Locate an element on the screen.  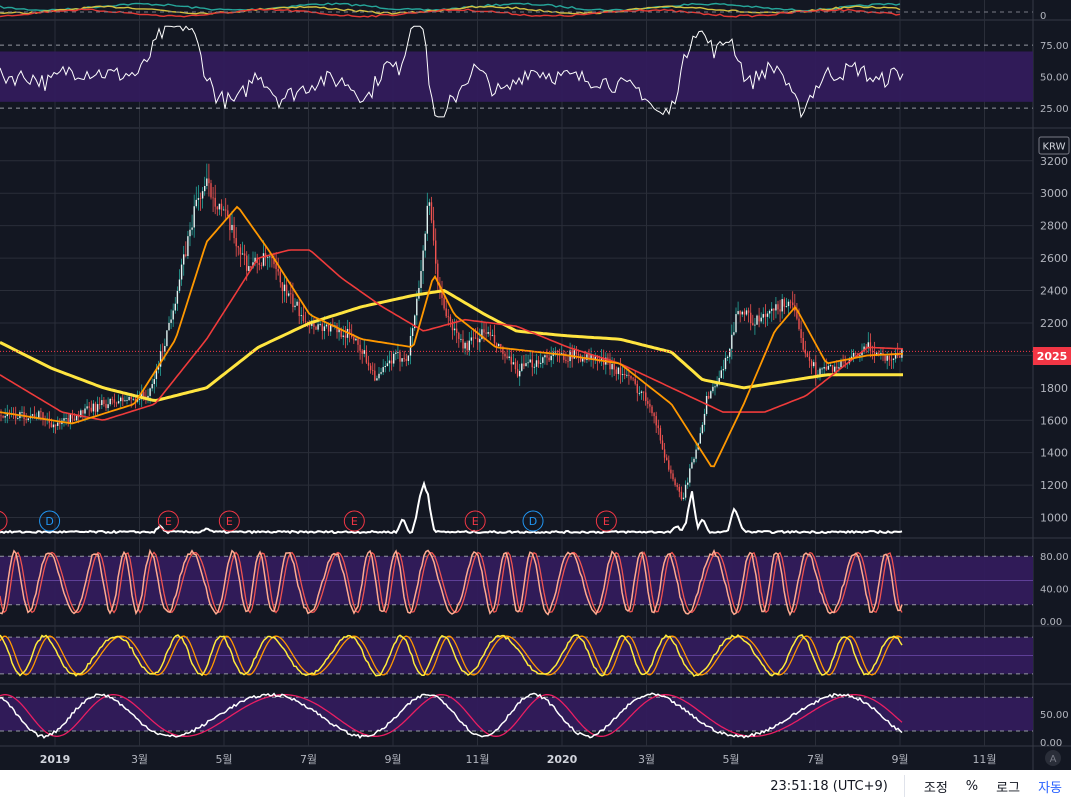
currency-badge: KRW is located at coordinates (1054, 145).